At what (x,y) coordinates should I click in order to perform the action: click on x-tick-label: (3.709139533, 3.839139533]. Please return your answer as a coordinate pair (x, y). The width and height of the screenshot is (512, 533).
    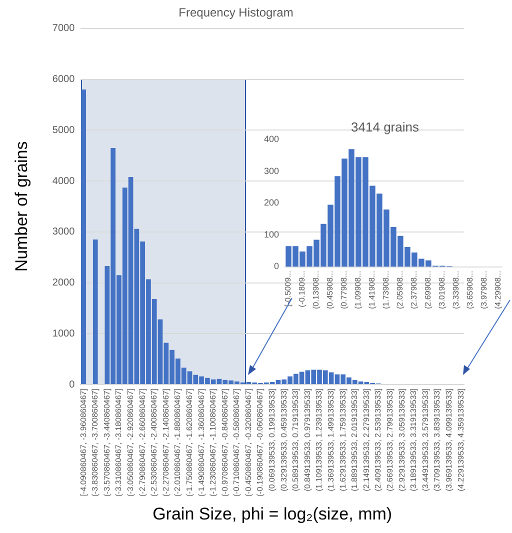
    Looking at the image, I should click on (437, 440).